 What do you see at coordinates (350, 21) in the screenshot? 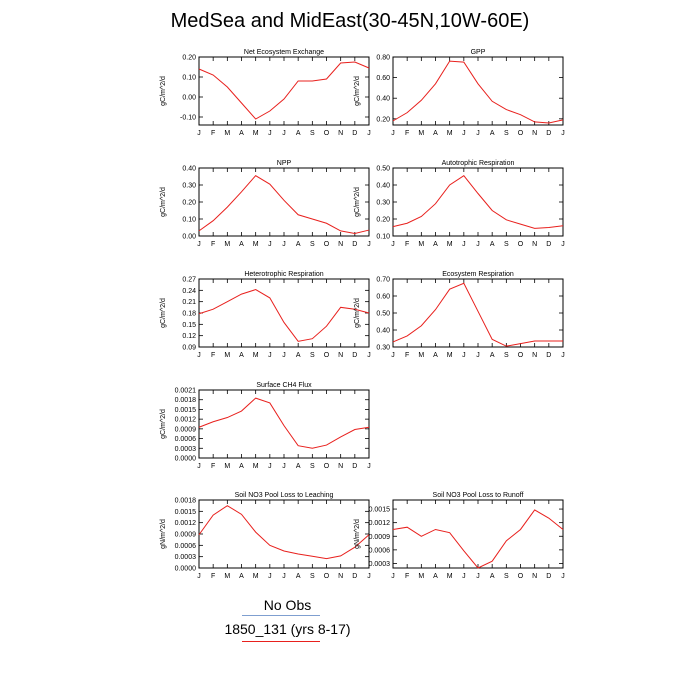
I see `figure-title: MedSea and MidEast(30-45N,10W-60E)` at bounding box center [350, 21].